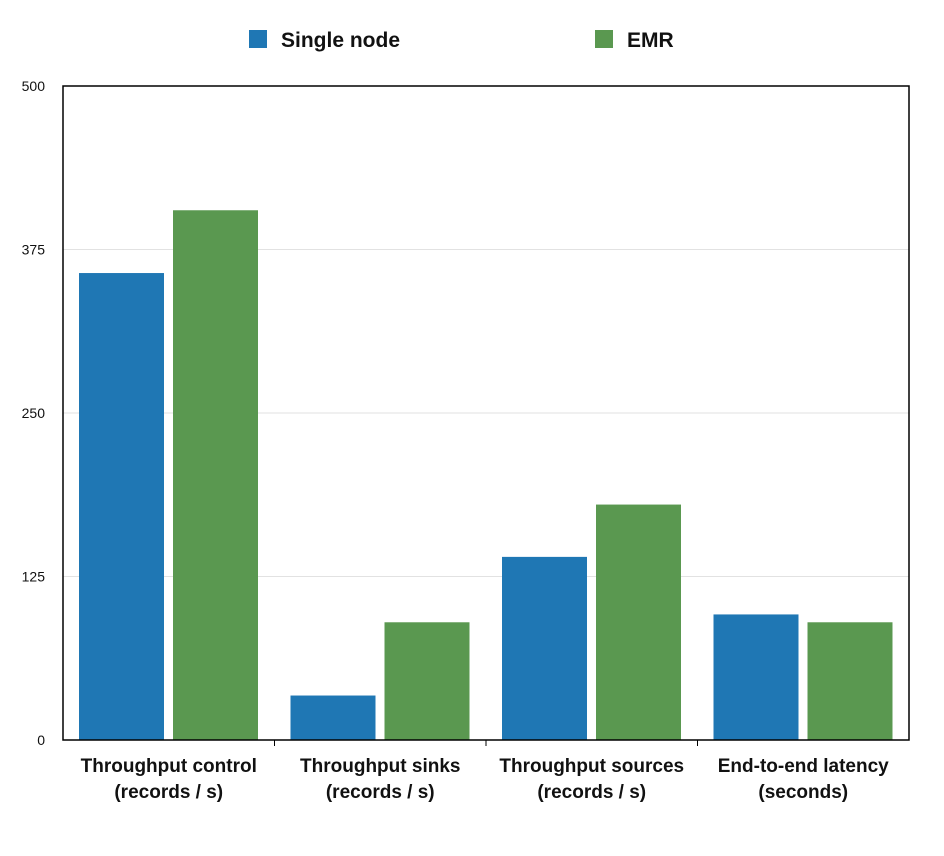  I want to click on x-category-label: Throughput sources (records / s), so click(591, 779).